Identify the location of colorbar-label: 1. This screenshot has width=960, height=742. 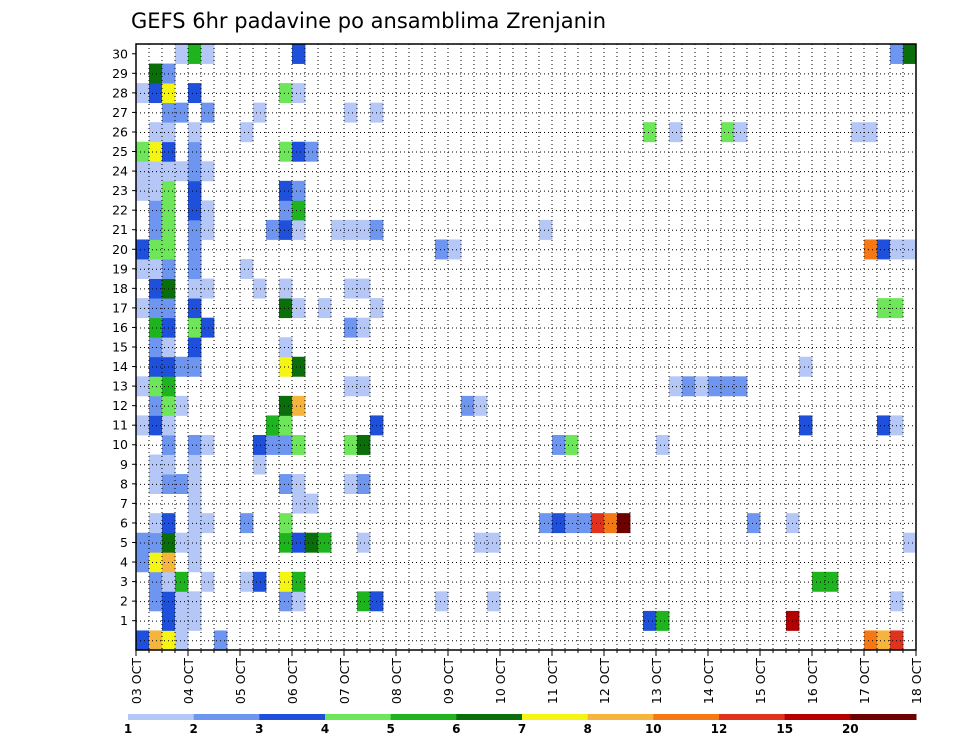
(128, 729).